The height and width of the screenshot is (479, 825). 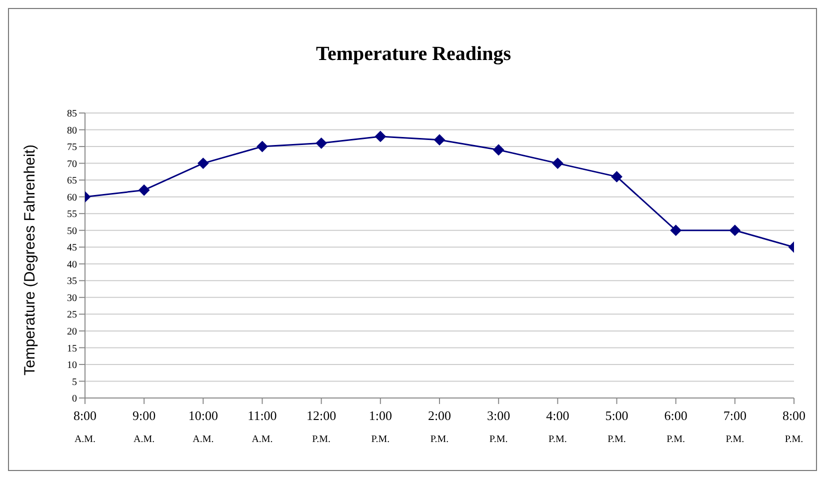 What do you see at coordinates (72, 164) in the screenshot?
I see `y-tick-label: 70` at bounding box center [72, 164].